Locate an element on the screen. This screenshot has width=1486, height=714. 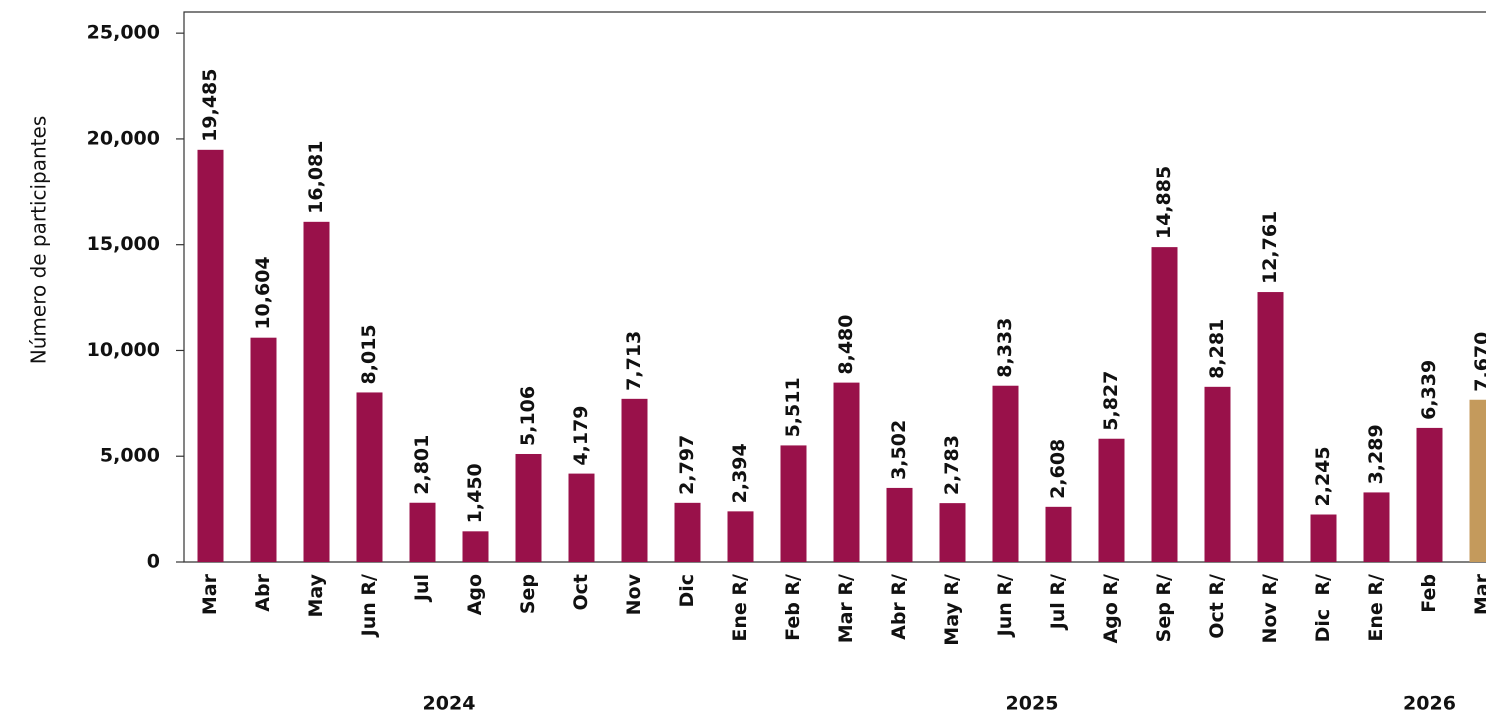
x-tick-label: Feb is located at coordinates (1429, 593).